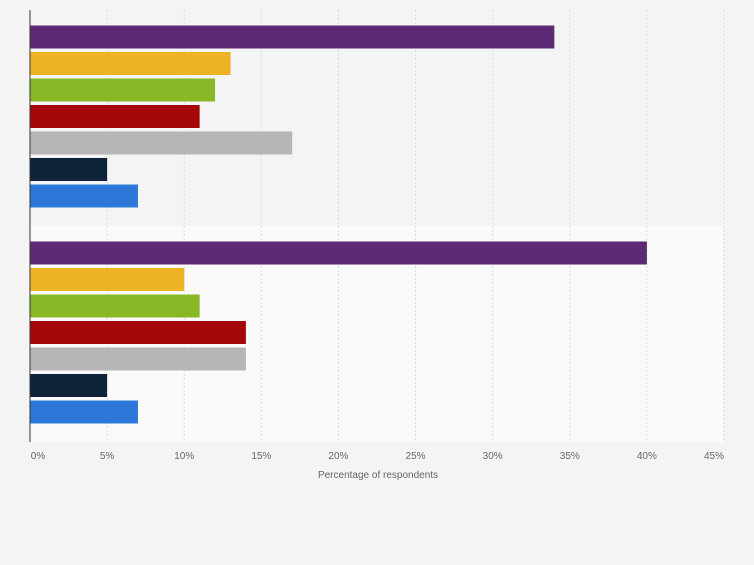  What do you see at coordinates (107, 456) in the screenshot?
I see `x-tick-label-1: 5%` at bounding box center [107, 456].